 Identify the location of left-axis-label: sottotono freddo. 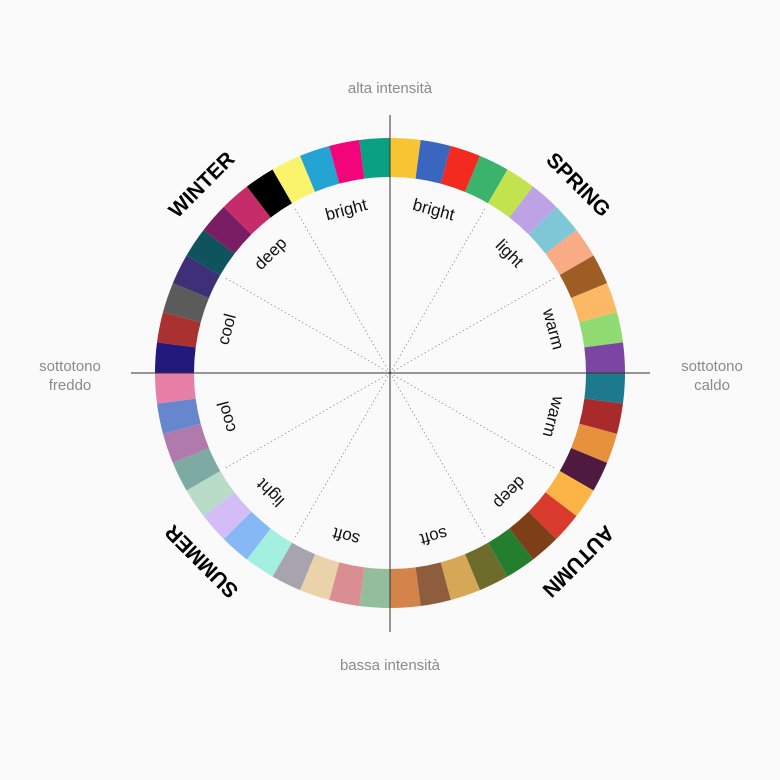
(70, 376).